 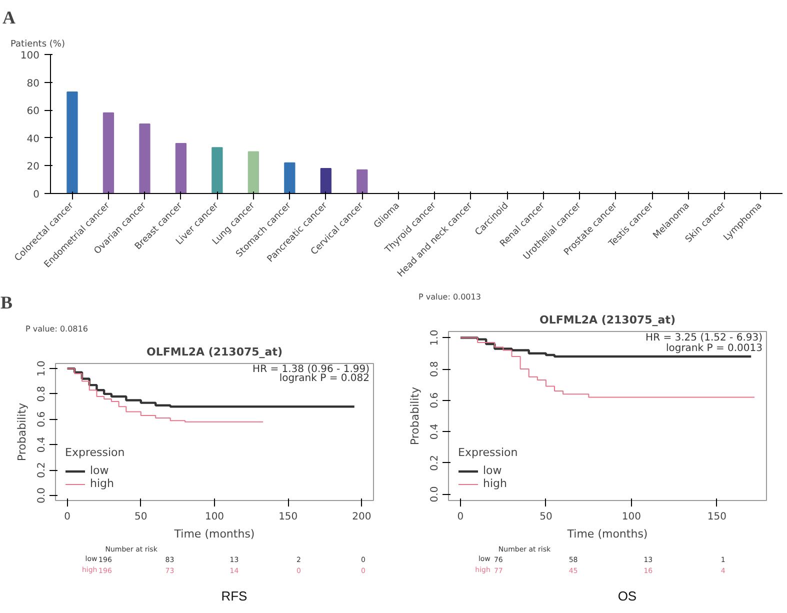 What do you see at coordinates (449, 297) in the screenshot?
I see `chart-subtitle: P value: 0.0013` at bounding box center [449, 297].